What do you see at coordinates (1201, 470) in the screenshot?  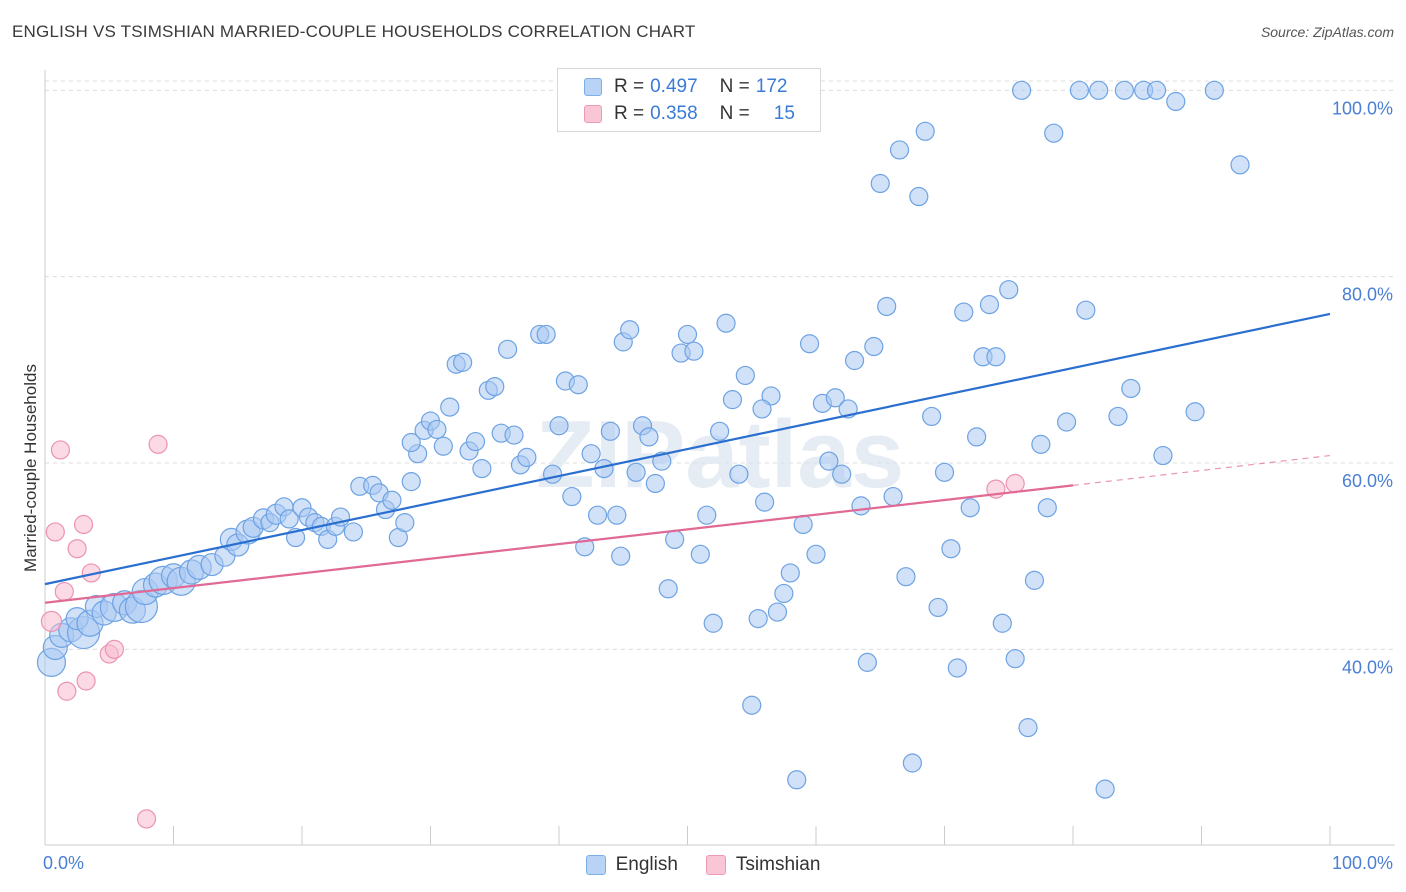 I see `tsimshian-trend-extension` at bounding box center [1201, 470].